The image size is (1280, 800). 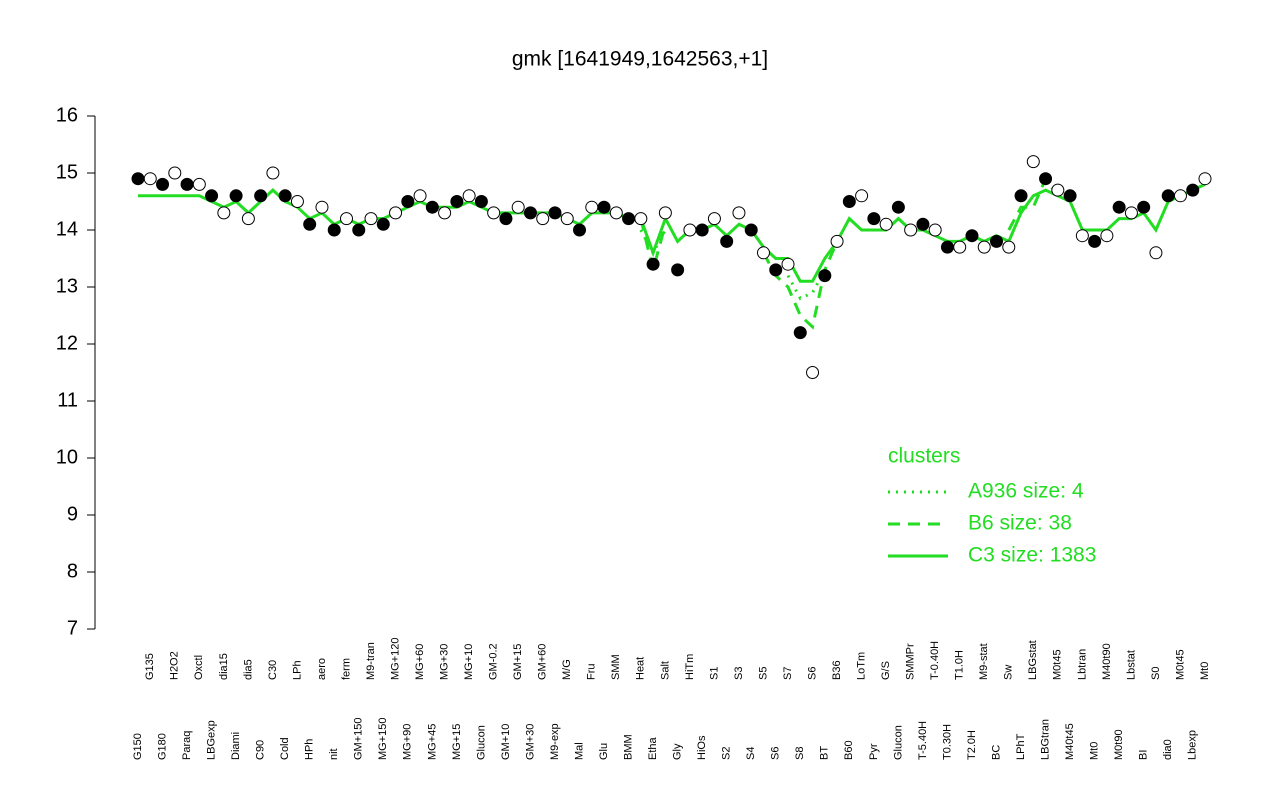 I want to click on y-tick-label: 13, so click(x=67, y=286).